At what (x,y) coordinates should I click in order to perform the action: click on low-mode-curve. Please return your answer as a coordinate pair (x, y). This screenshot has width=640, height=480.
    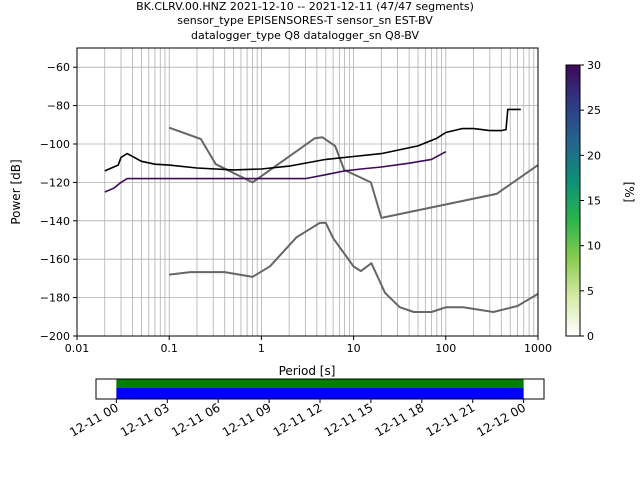
    Looking at the image, I should click on (275, 171).